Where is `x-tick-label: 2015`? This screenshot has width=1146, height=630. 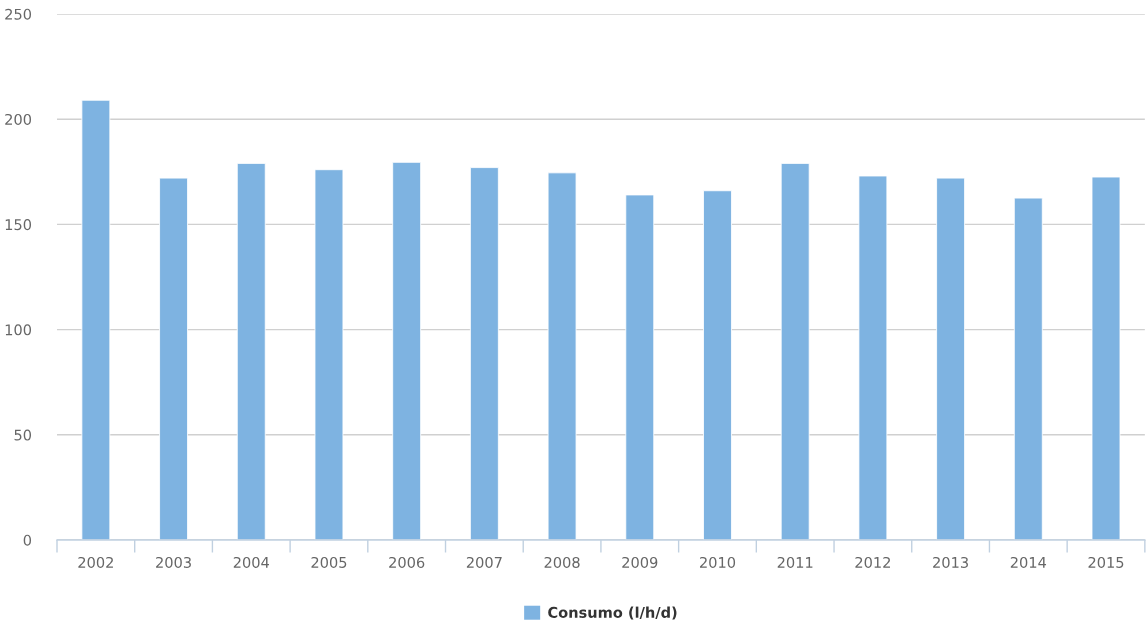 x-tick-label: 2015 is located at coordinates (1106, 562).